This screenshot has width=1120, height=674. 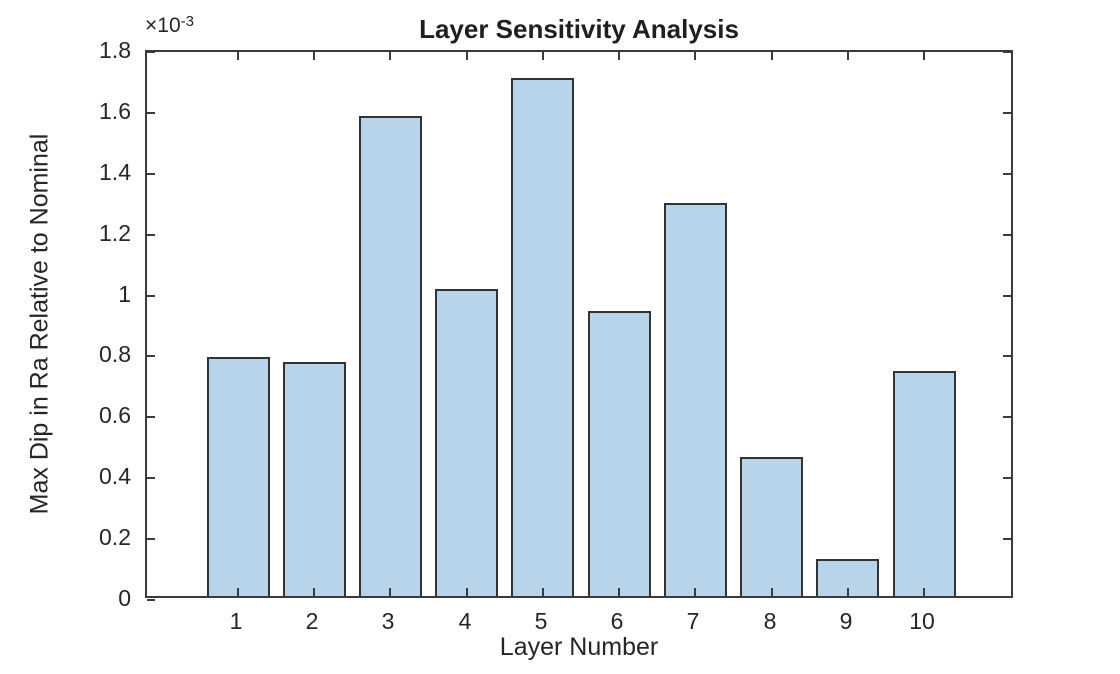 I want to click on y-tick-label: 0.8, so click(x=115, y=354).